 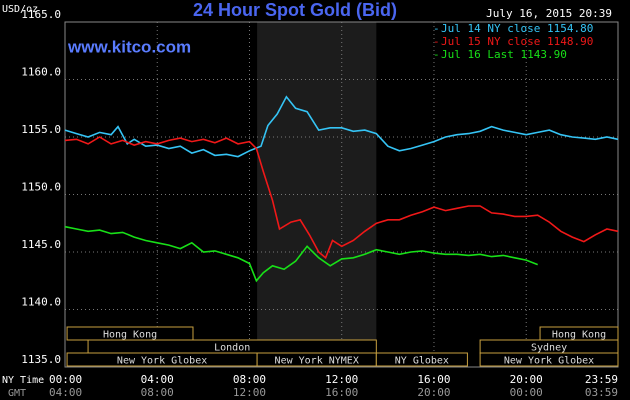 I want to click on session-label: New York NYMEX, so click(x=317, y=361).